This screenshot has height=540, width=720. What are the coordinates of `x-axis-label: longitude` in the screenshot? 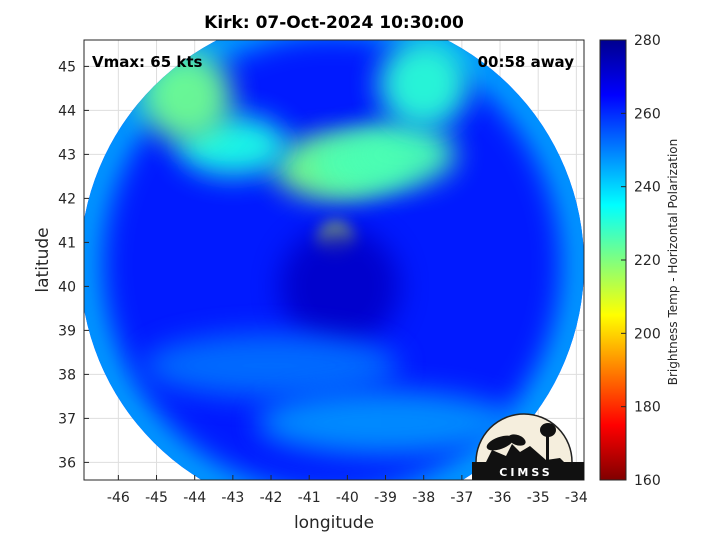 It's located at (334, 523).